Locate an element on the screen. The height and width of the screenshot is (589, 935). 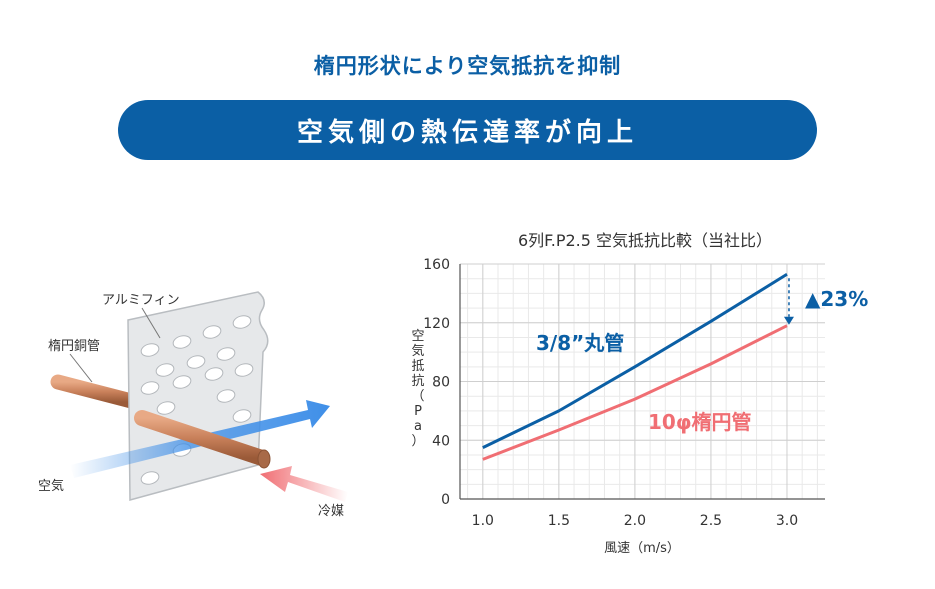
copper-tube-back is located at coordinates (96, 392).